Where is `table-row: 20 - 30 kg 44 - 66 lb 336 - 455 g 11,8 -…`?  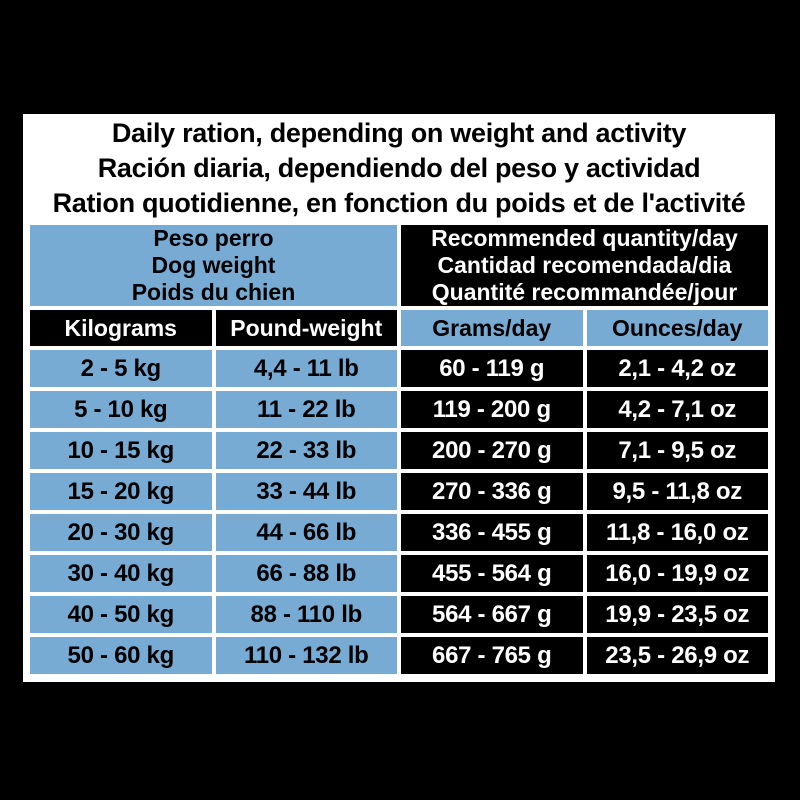
table-row: 20 - 30 kg 44 - 66 lb 336 - 455 g 11,8 -… is located at coordinates (399, 532).